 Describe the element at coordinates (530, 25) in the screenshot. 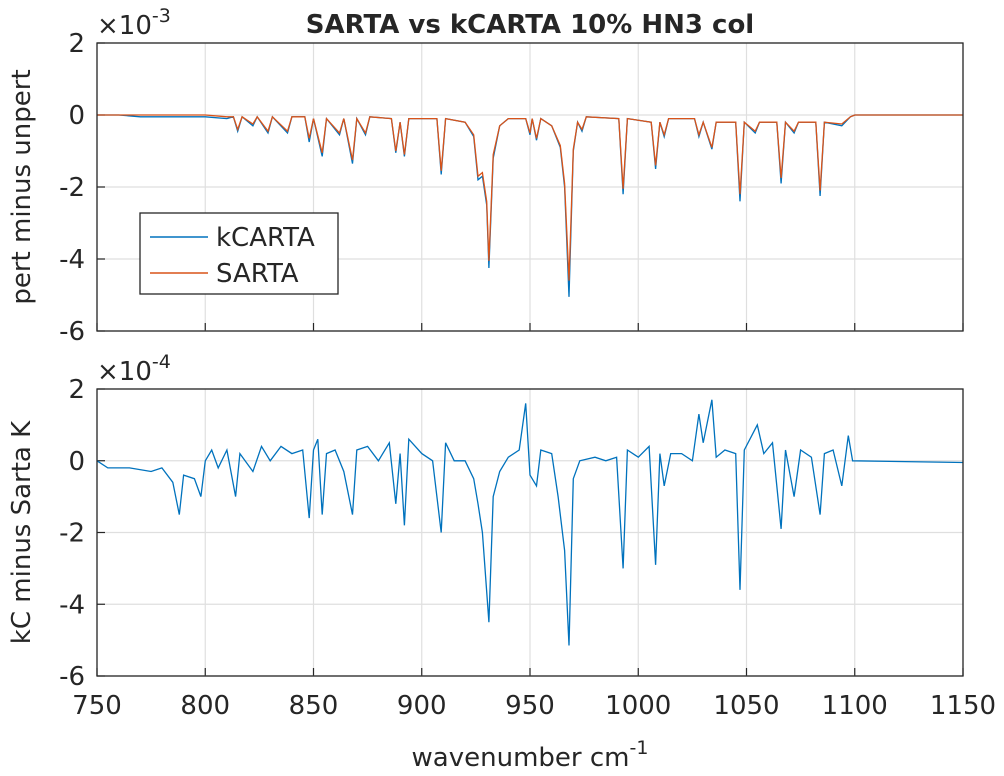

I see `chart-title: SARTA vs kCARTA 10% HN3 col` at that location.